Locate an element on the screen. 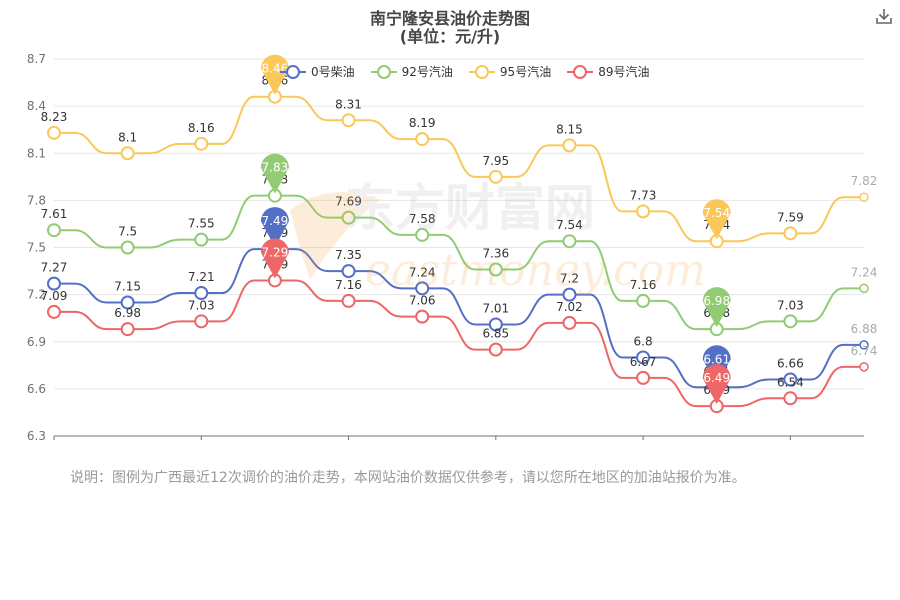 The height and width of the screenshot is (600, 900). data-label: 7.95 is located at coordinates (495, 161).